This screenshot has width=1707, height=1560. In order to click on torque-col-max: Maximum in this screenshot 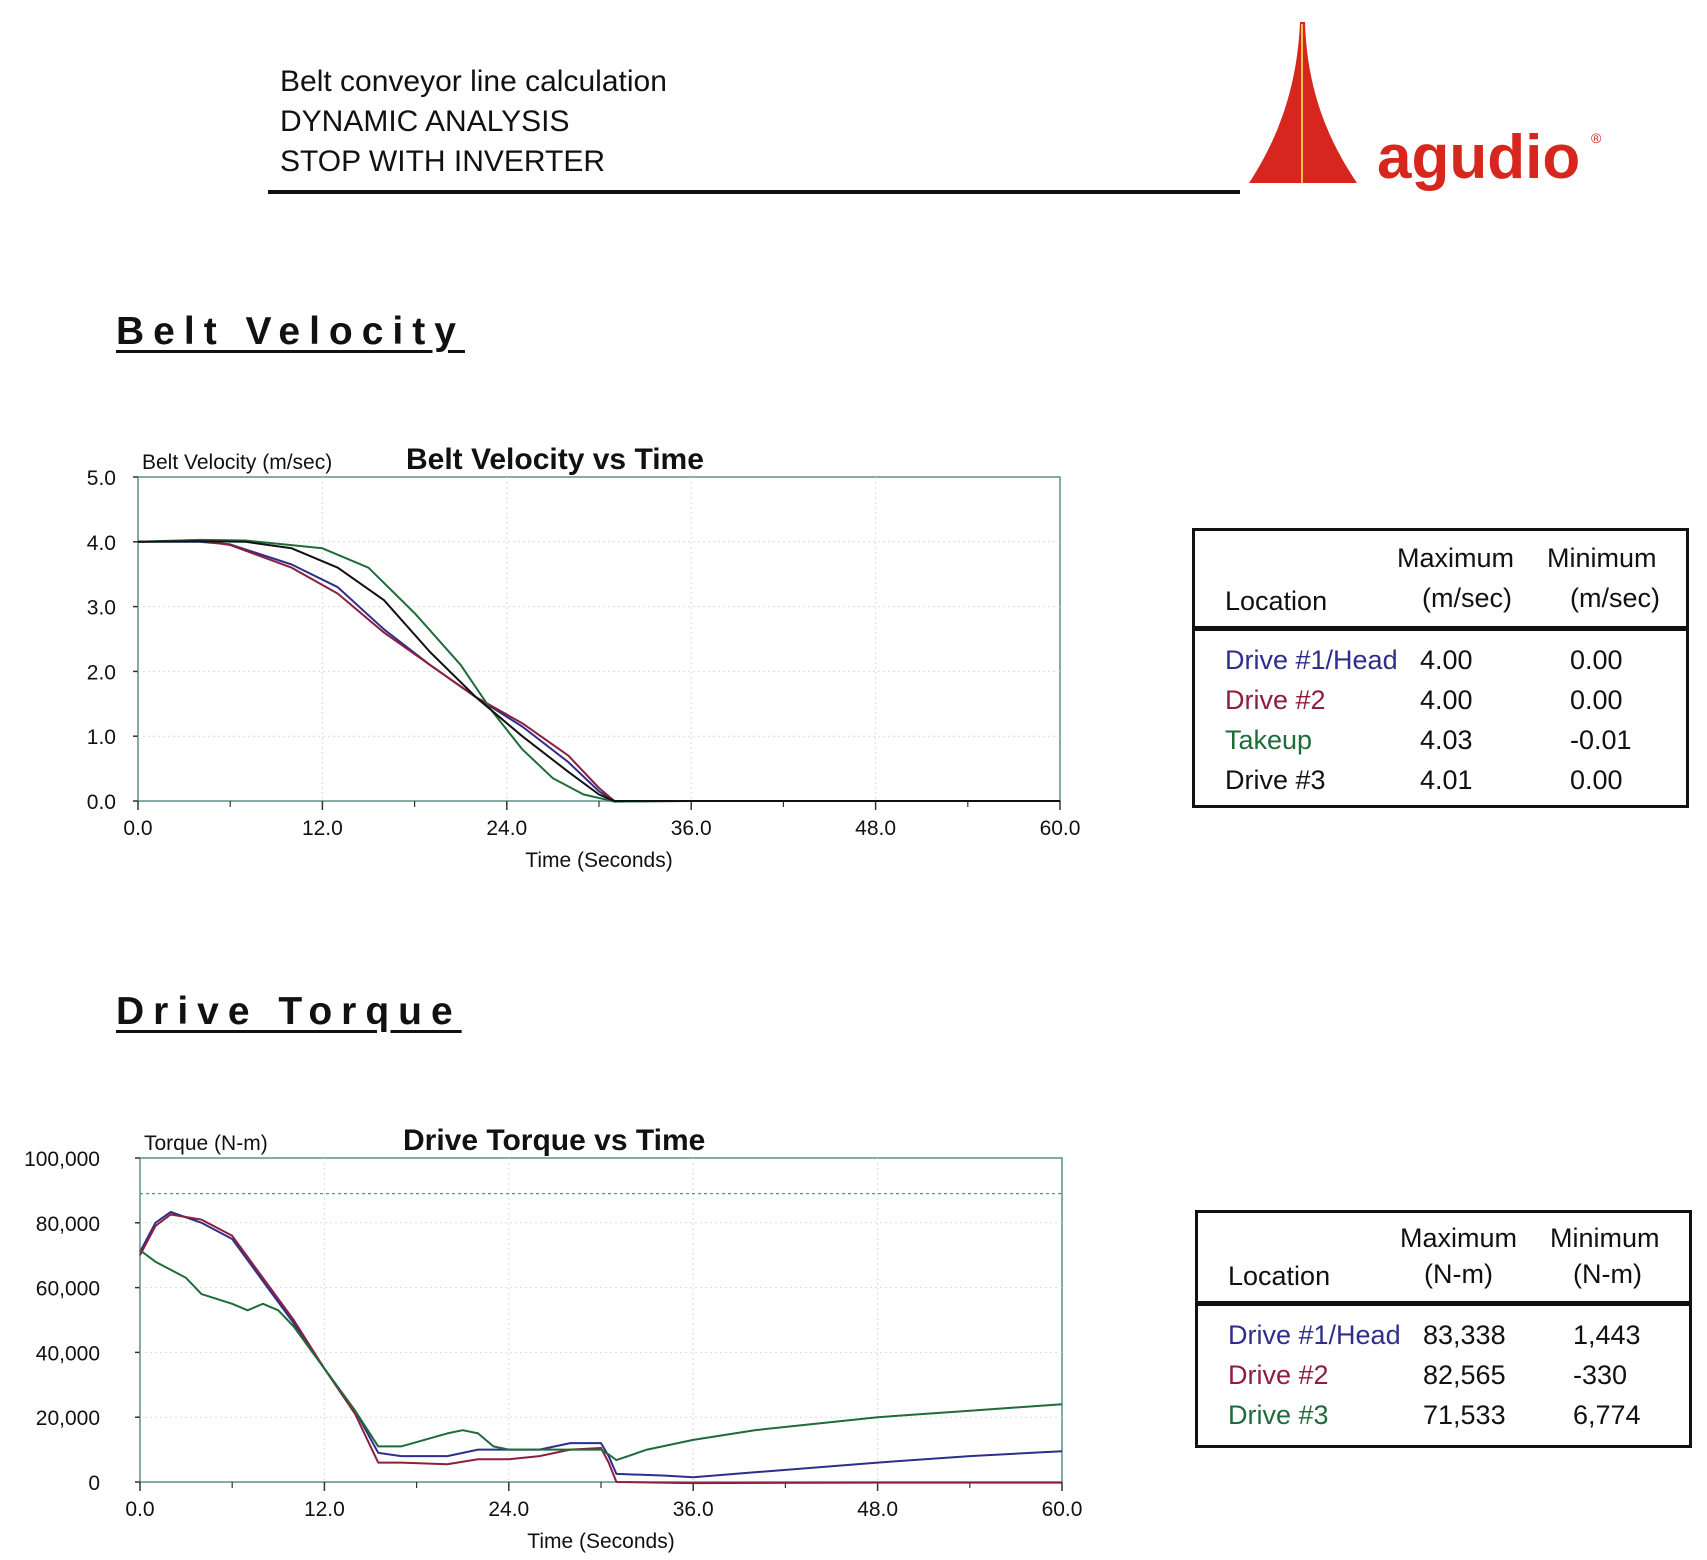, I will do `click(1459, 1238)`.